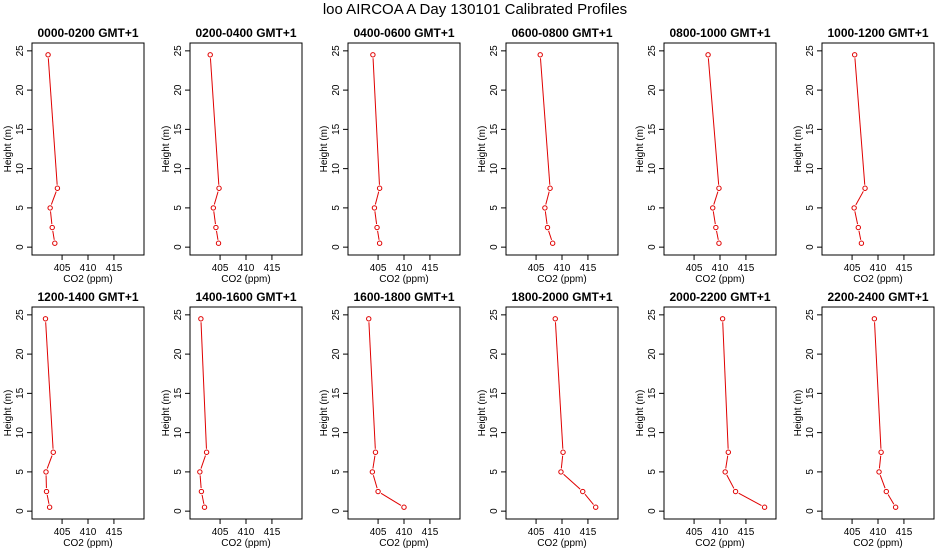 The image size is (950, 550). Describe the element at coordinates (87, 33) in the screenshot. I see `panel-title: 0000-0200 GMT+1` at that location.